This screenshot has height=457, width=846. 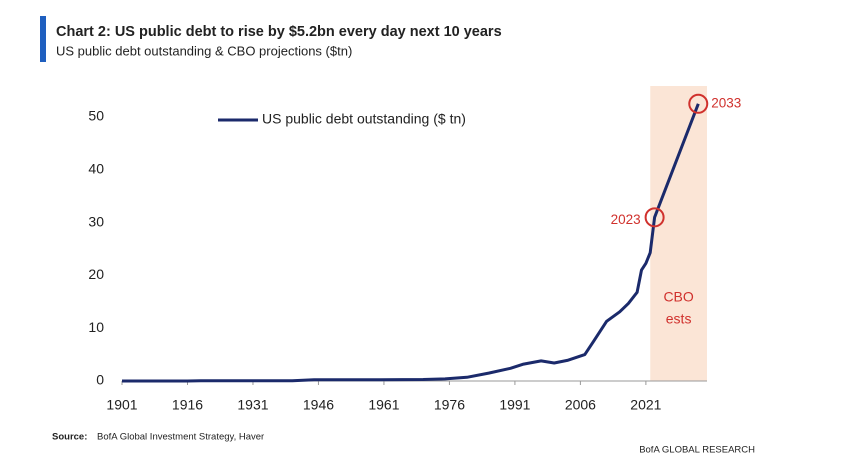 I want to click on x-tick-label: 1976, so click(x=449, y=405).